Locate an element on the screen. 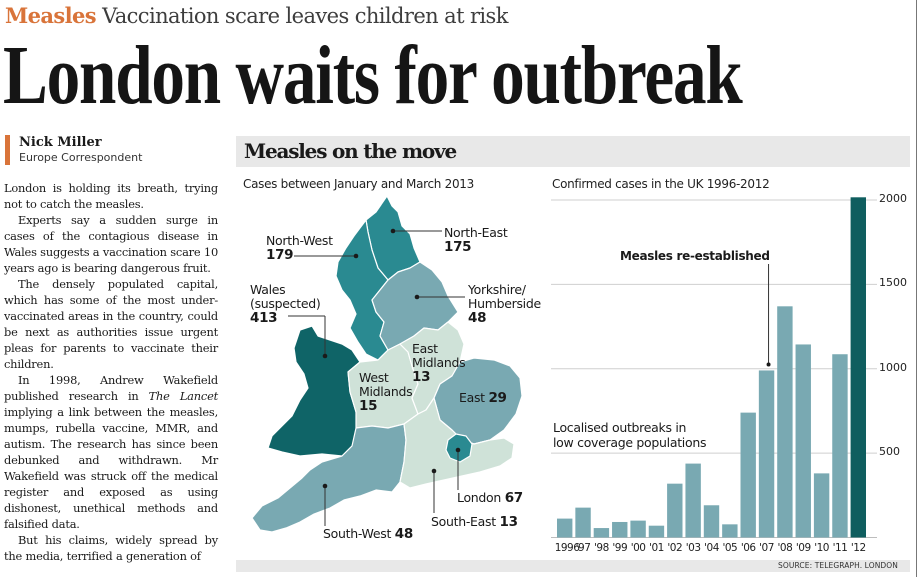 This screenshot has width=919, height=577. label-east-midlands: East Midlands 13 is located at coordinates (439, 363).